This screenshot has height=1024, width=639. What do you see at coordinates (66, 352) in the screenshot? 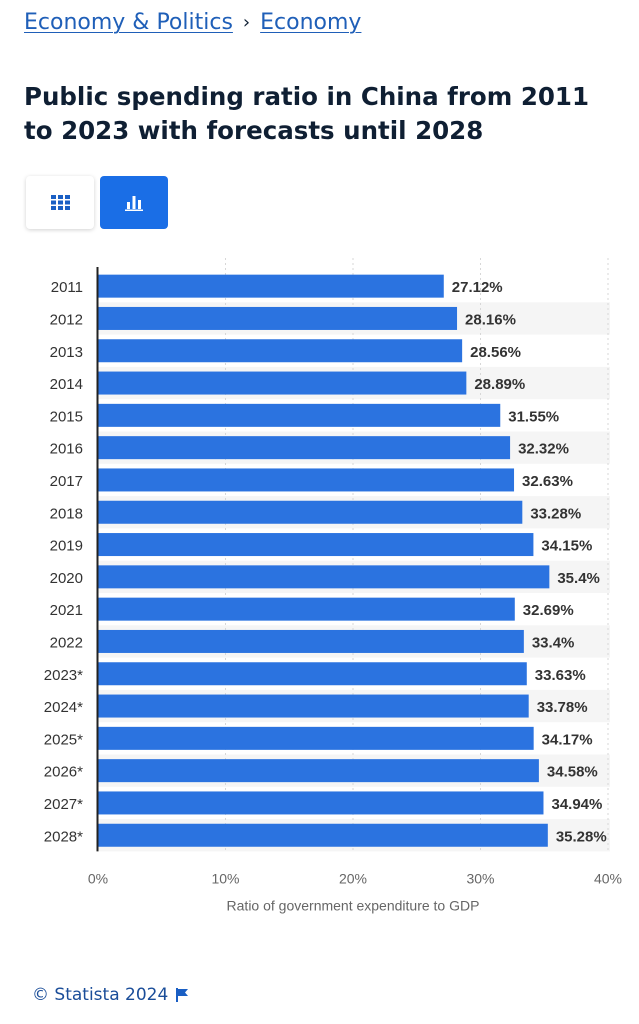
I see `category-label: 2013` at bounding box center [66, 352].